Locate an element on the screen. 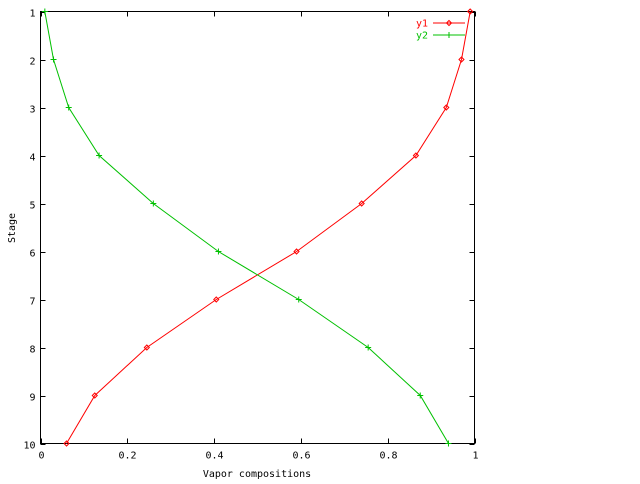 The image size is (640, 484). y-tick-label: 4 is located at coordinates (32, 158).